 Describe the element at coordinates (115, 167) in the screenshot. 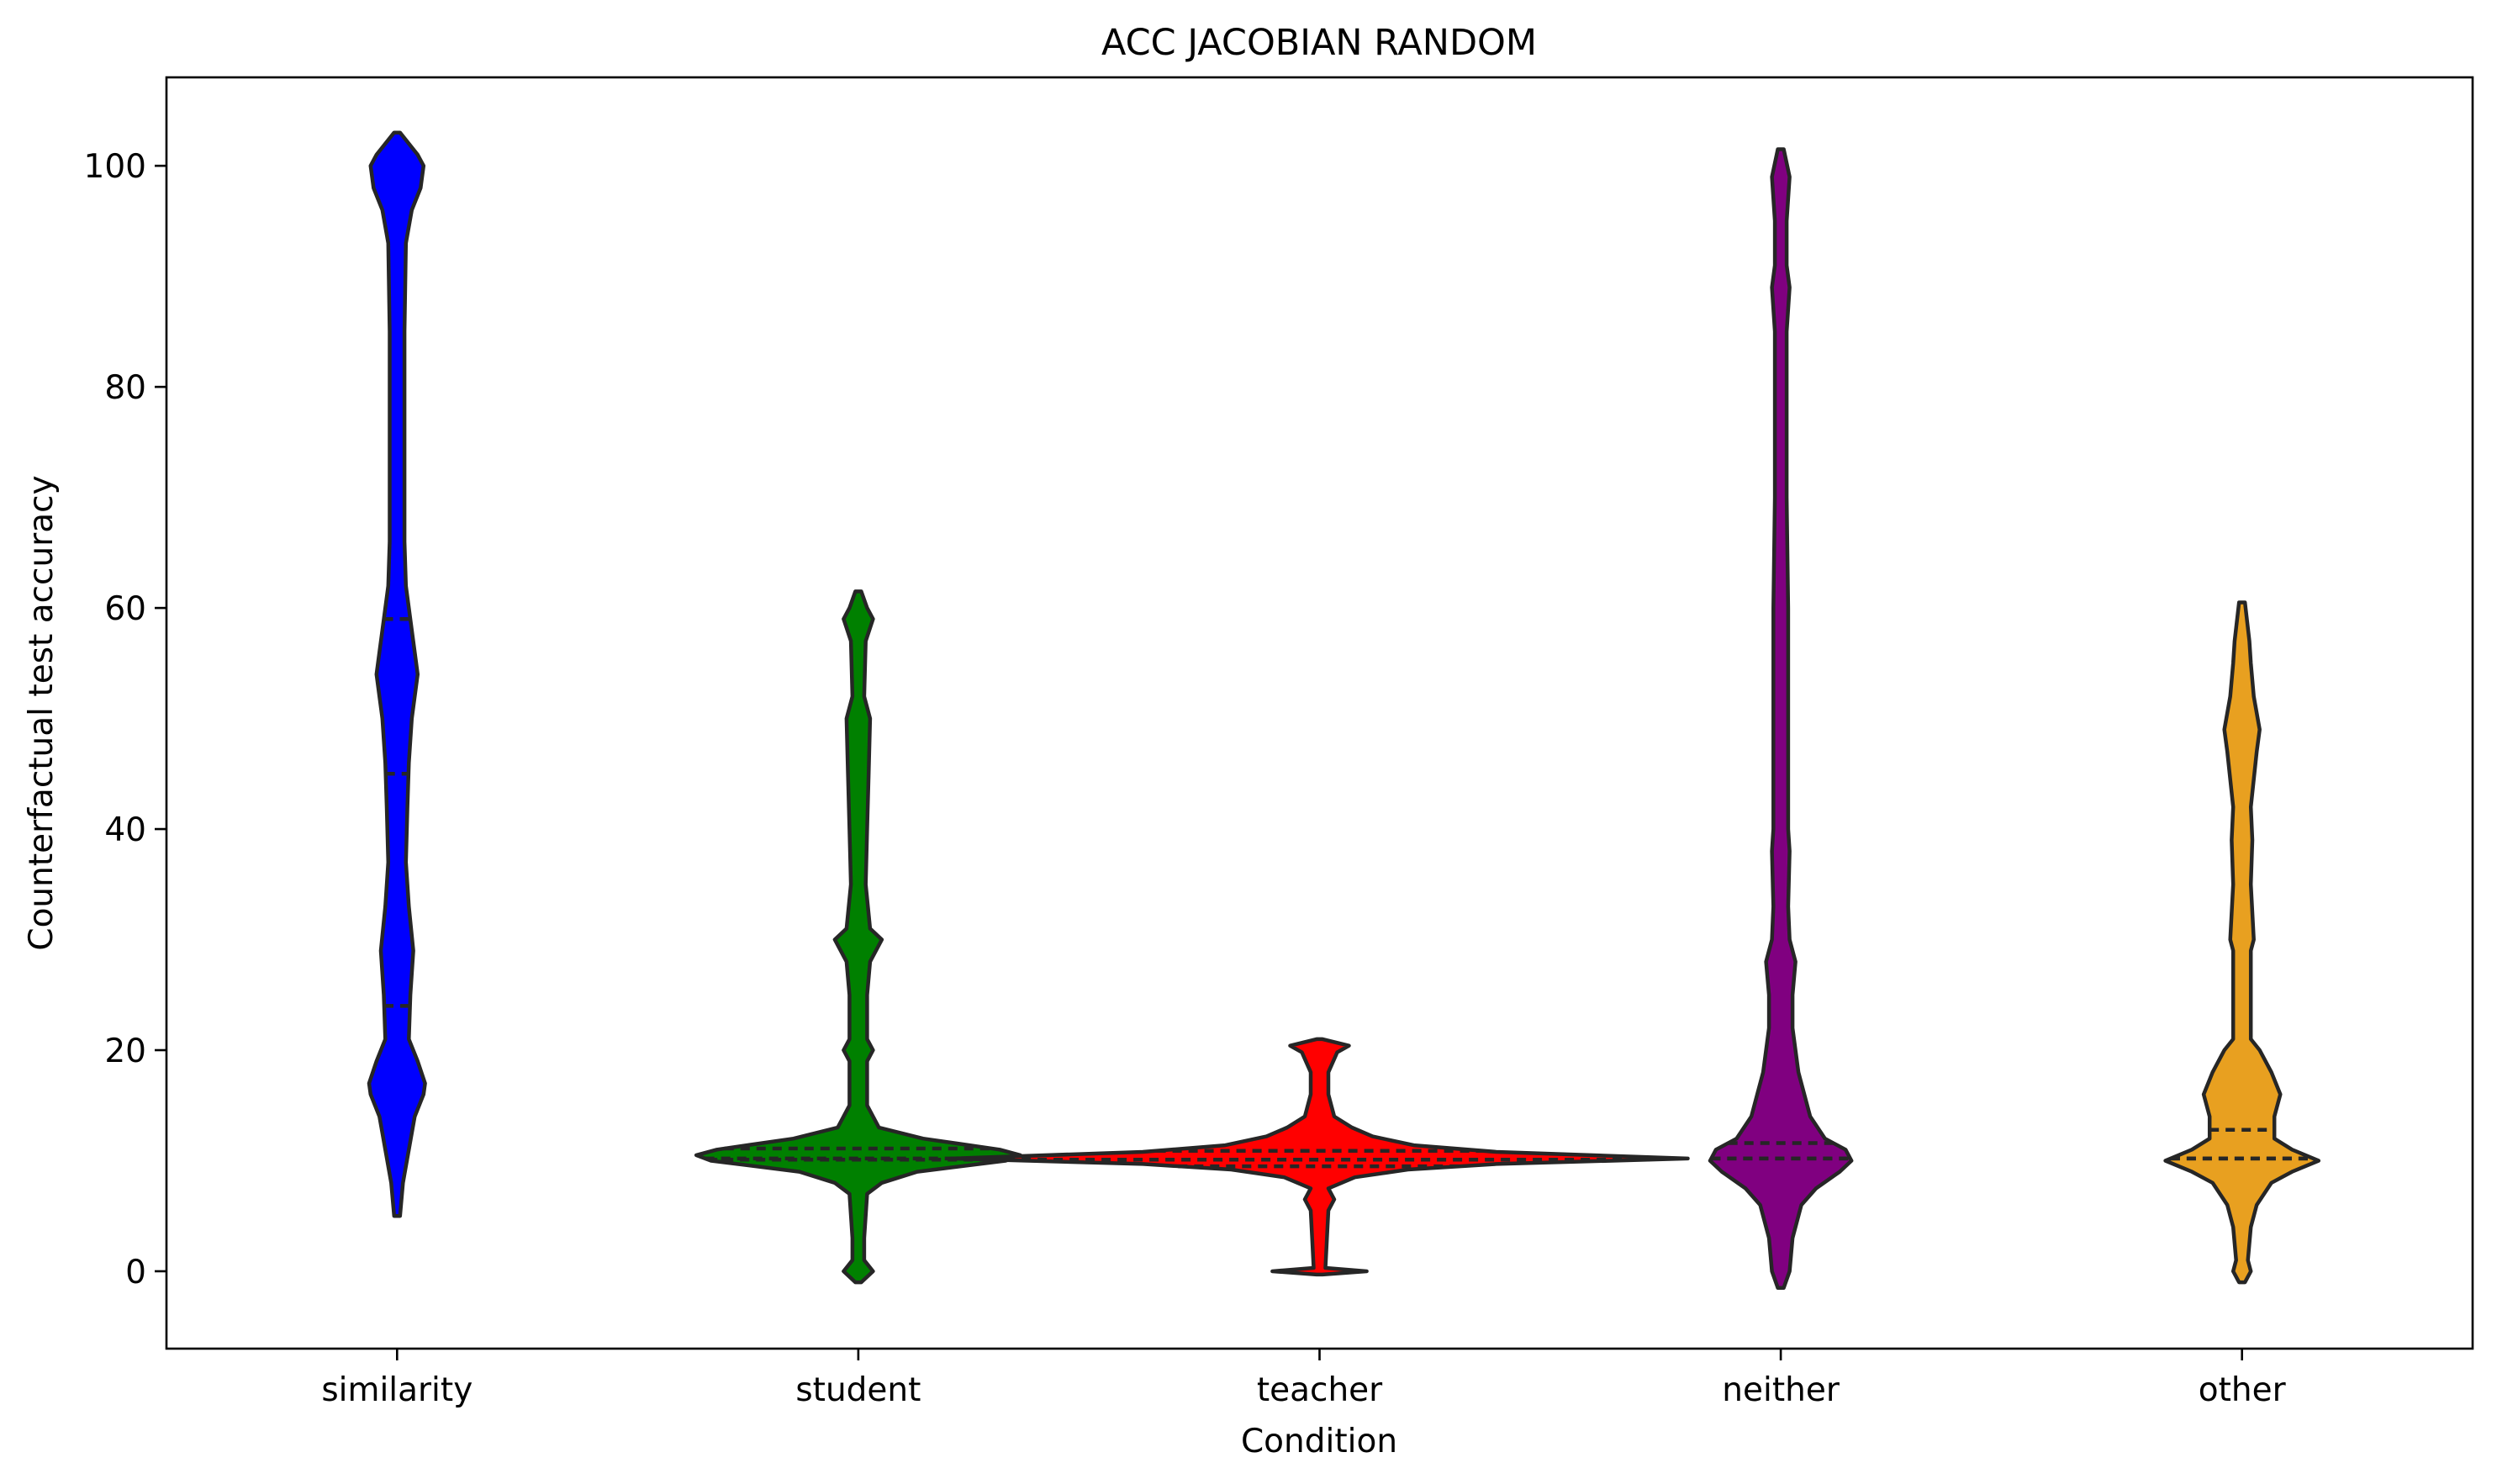

I see `y-tick-label-100: 100` at that location.